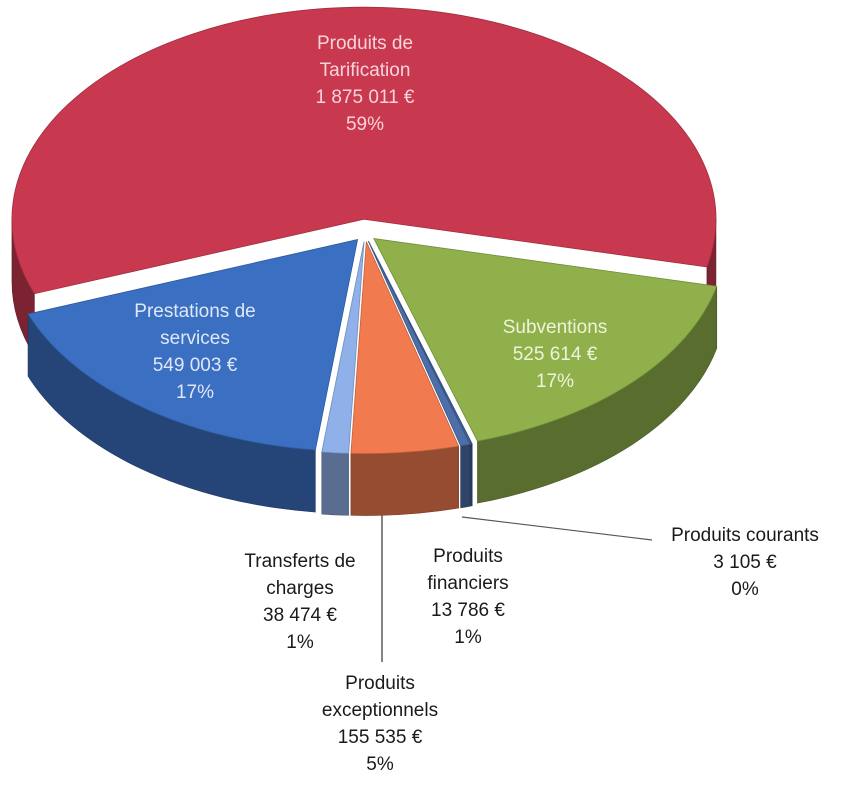 This screenshot has width=845, height=785. Describe the element at coordinates (555, 327) in the screenshot. I see `slice-name: Subventions` at that location.